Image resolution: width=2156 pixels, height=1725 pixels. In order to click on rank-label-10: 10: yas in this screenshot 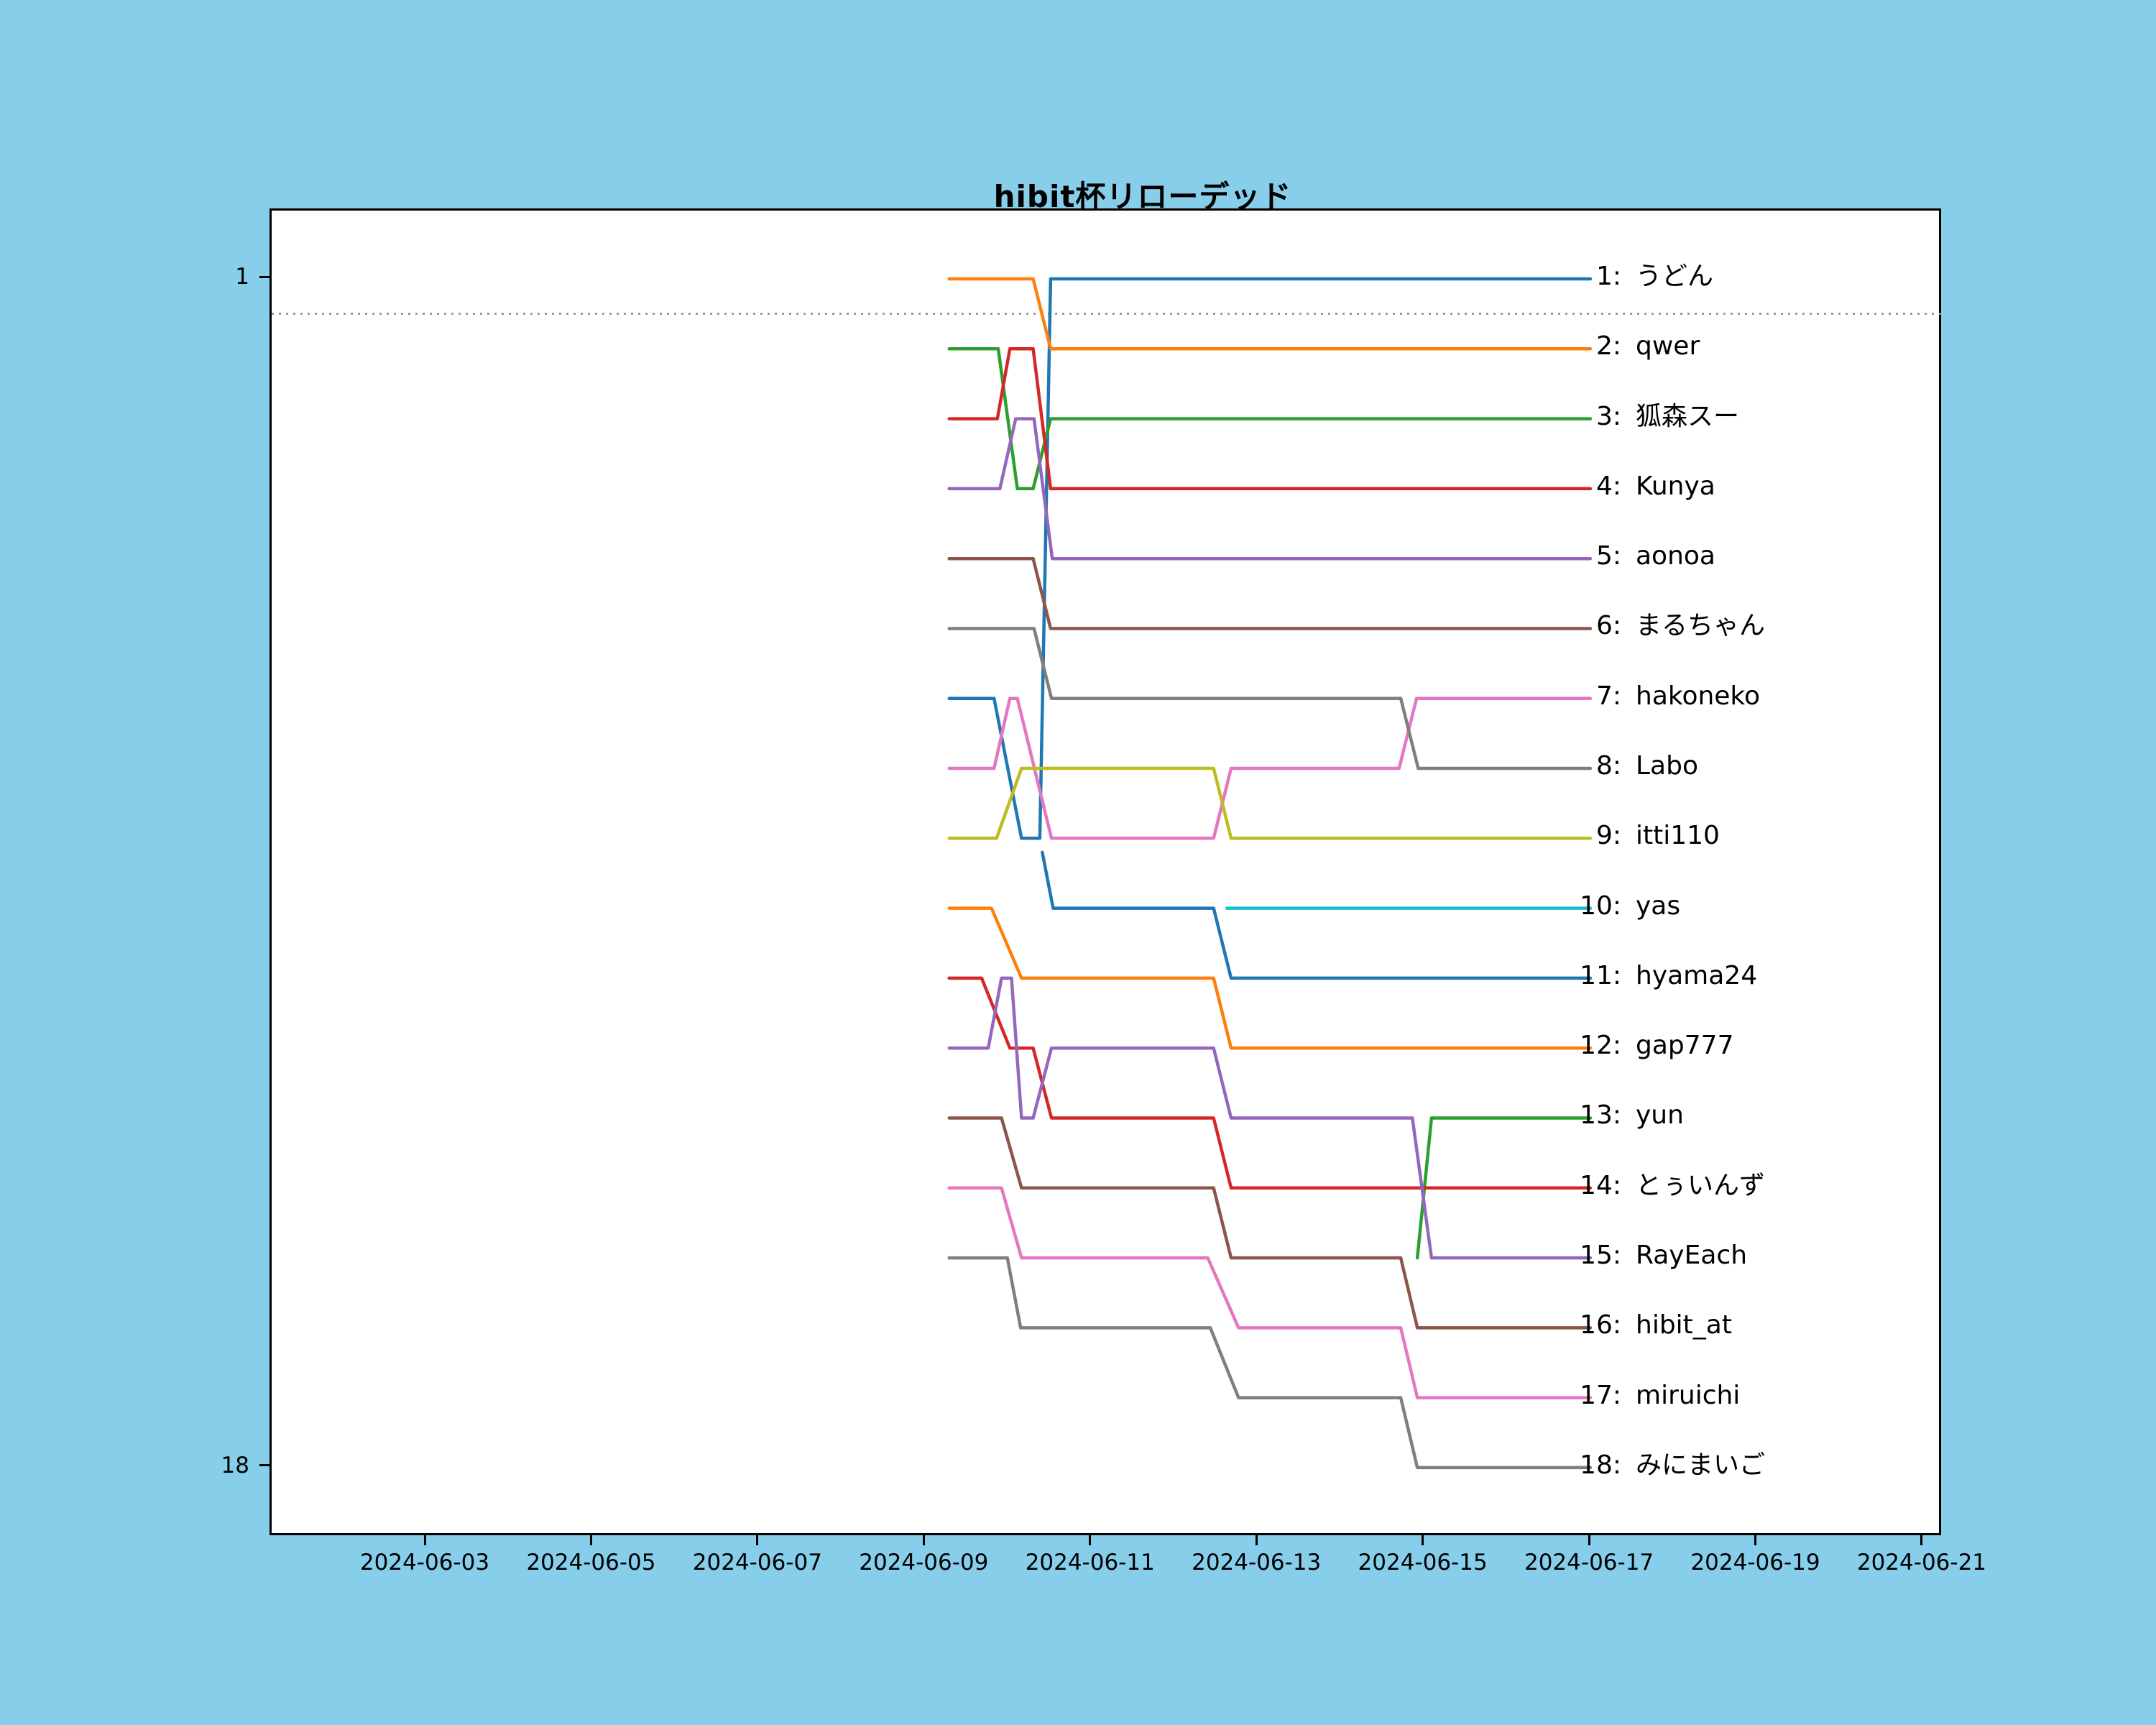, I will do `click(1630, 906)`.